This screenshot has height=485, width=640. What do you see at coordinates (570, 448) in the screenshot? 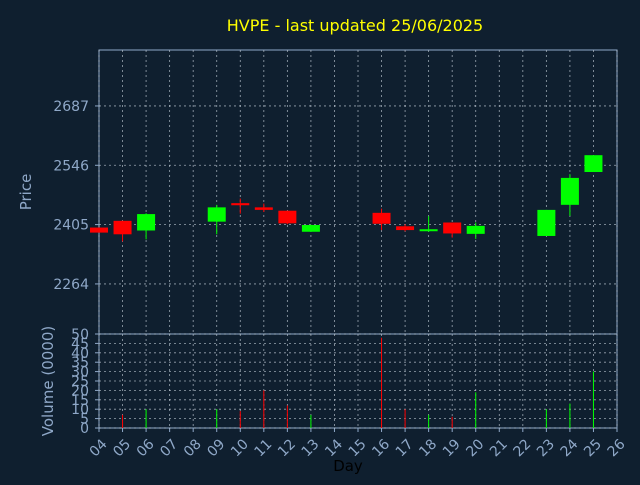
I see `day-tick-label: 24` at bounding box center [570, 448].